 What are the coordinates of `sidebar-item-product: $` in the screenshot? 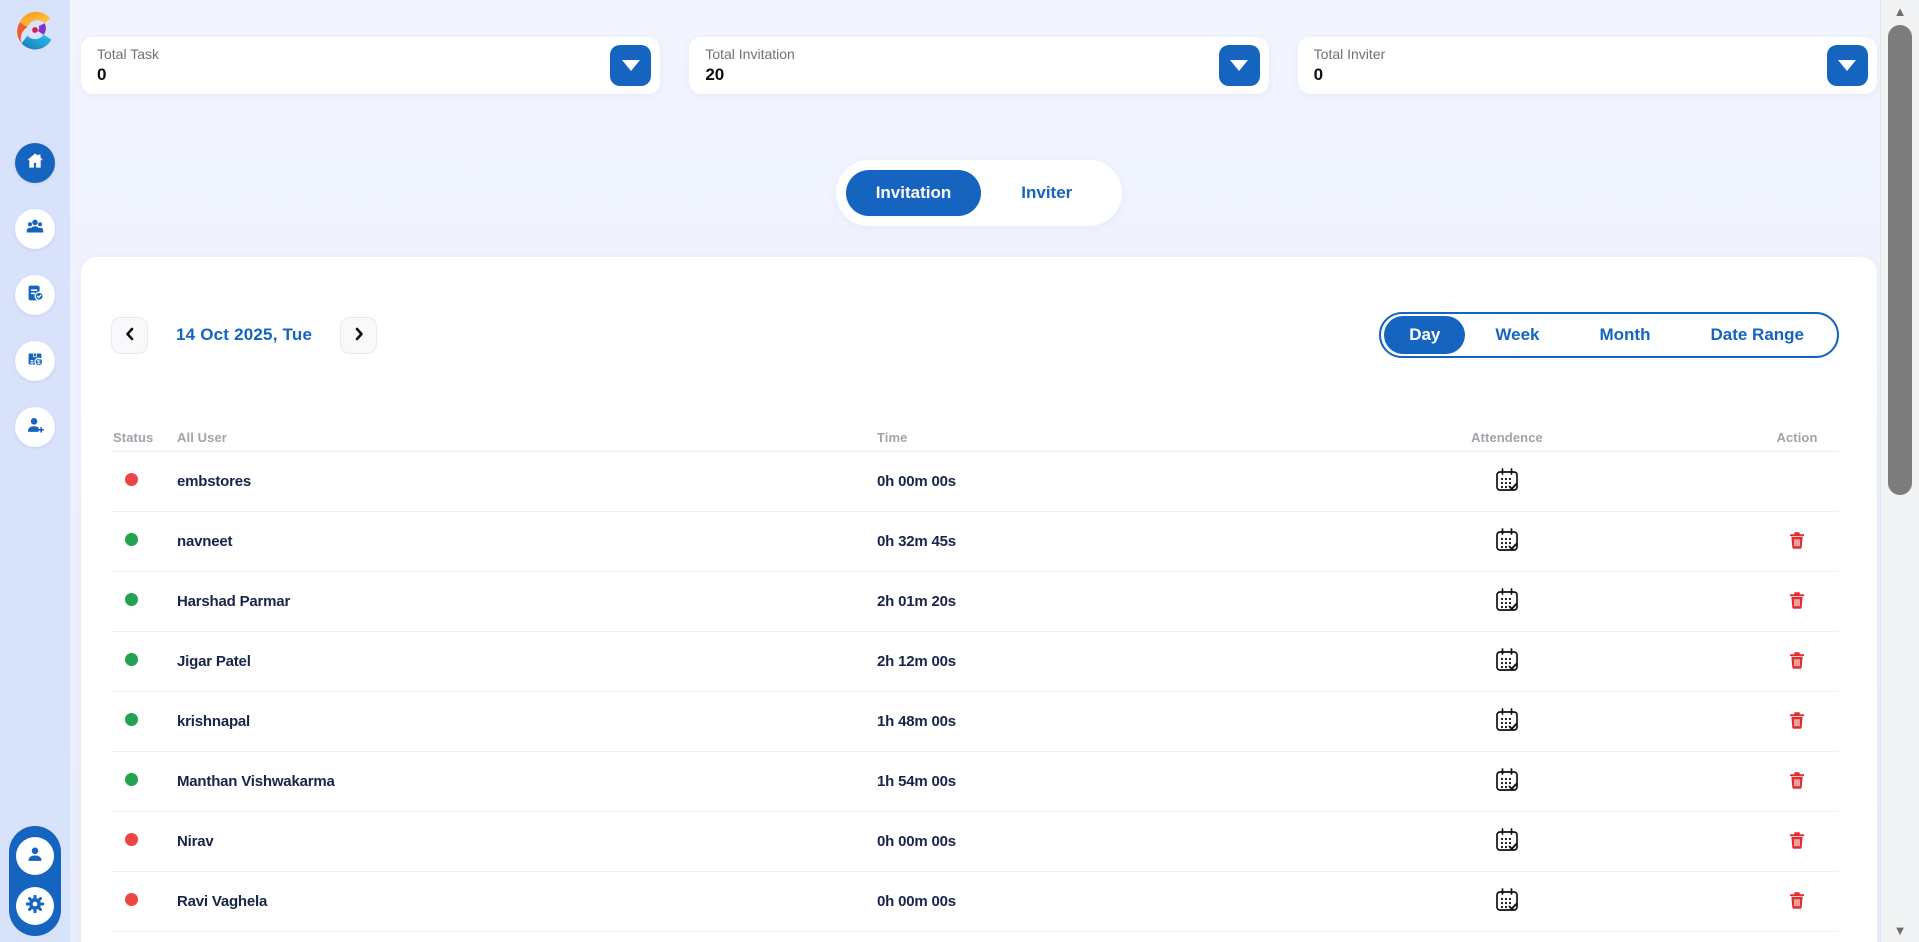 It's located at (35, 361).